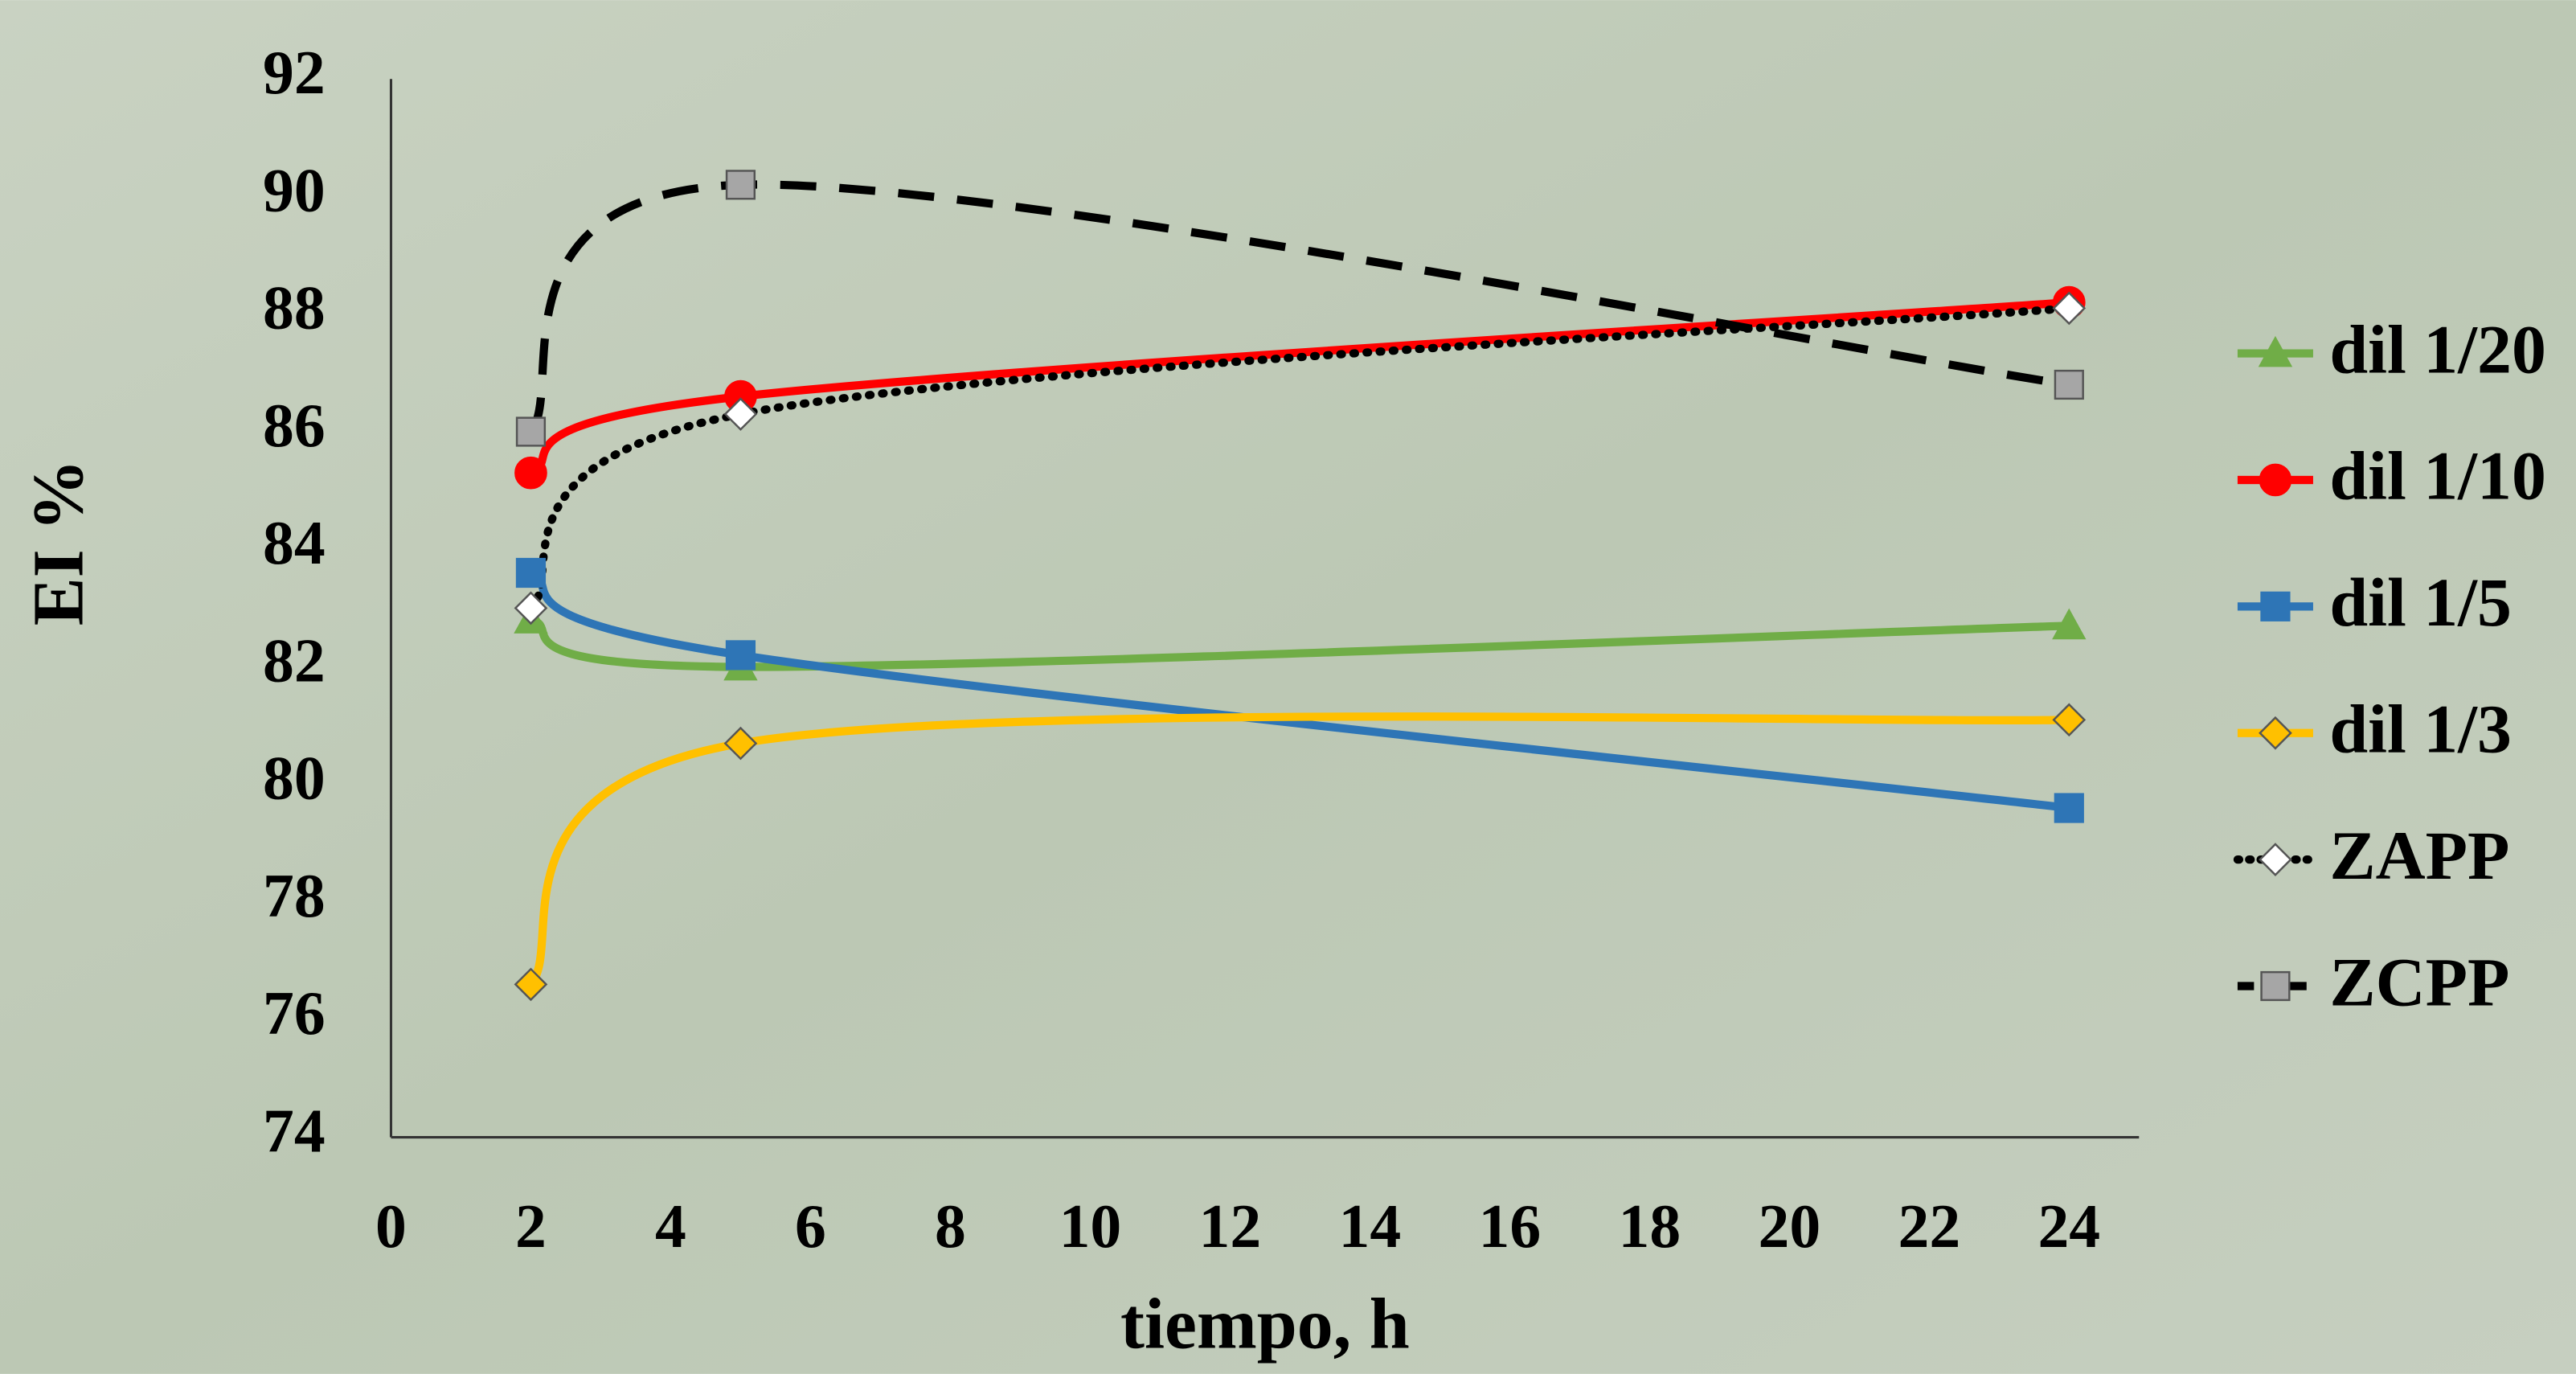  What do you see at coordinates (294, 542) in the screenshot?
I see `y-tick-label: 84` at bounding box center [294, 542].